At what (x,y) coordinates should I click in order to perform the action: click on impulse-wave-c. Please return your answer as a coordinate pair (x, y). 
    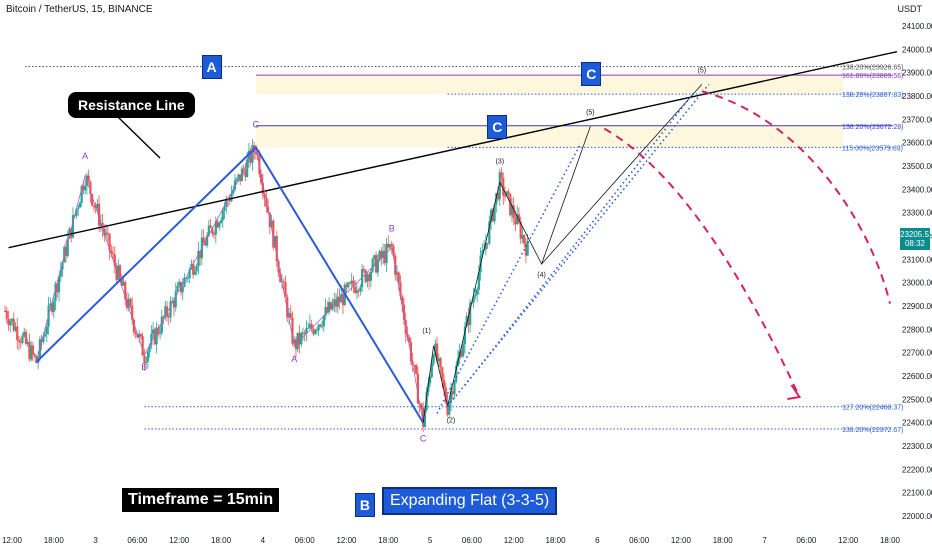
    Looking at the image, I should click on (506, 274).